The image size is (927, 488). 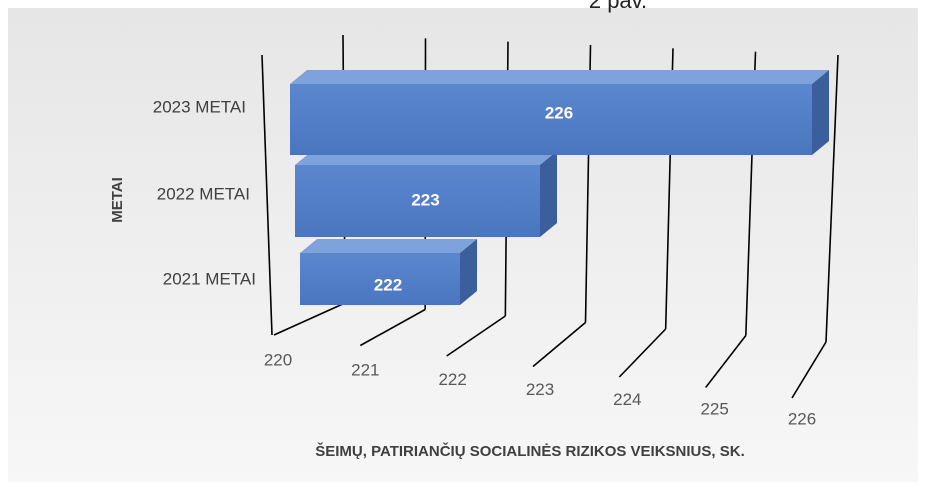 What do you see at coordinates (627, 399) in the screenshot?
I see `x-tick-label: 224` at bounding box center [627, 399].